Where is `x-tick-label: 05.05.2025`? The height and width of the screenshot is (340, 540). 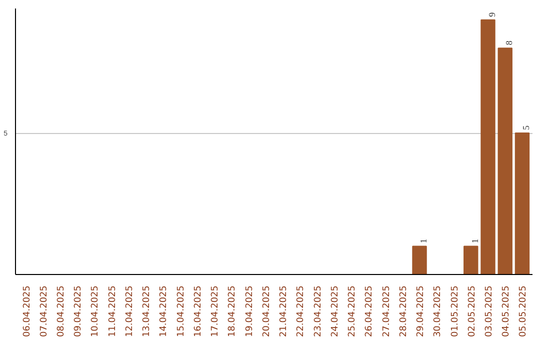
x-tick-label: 05.05.2025 is located at coordinates (523, 312).